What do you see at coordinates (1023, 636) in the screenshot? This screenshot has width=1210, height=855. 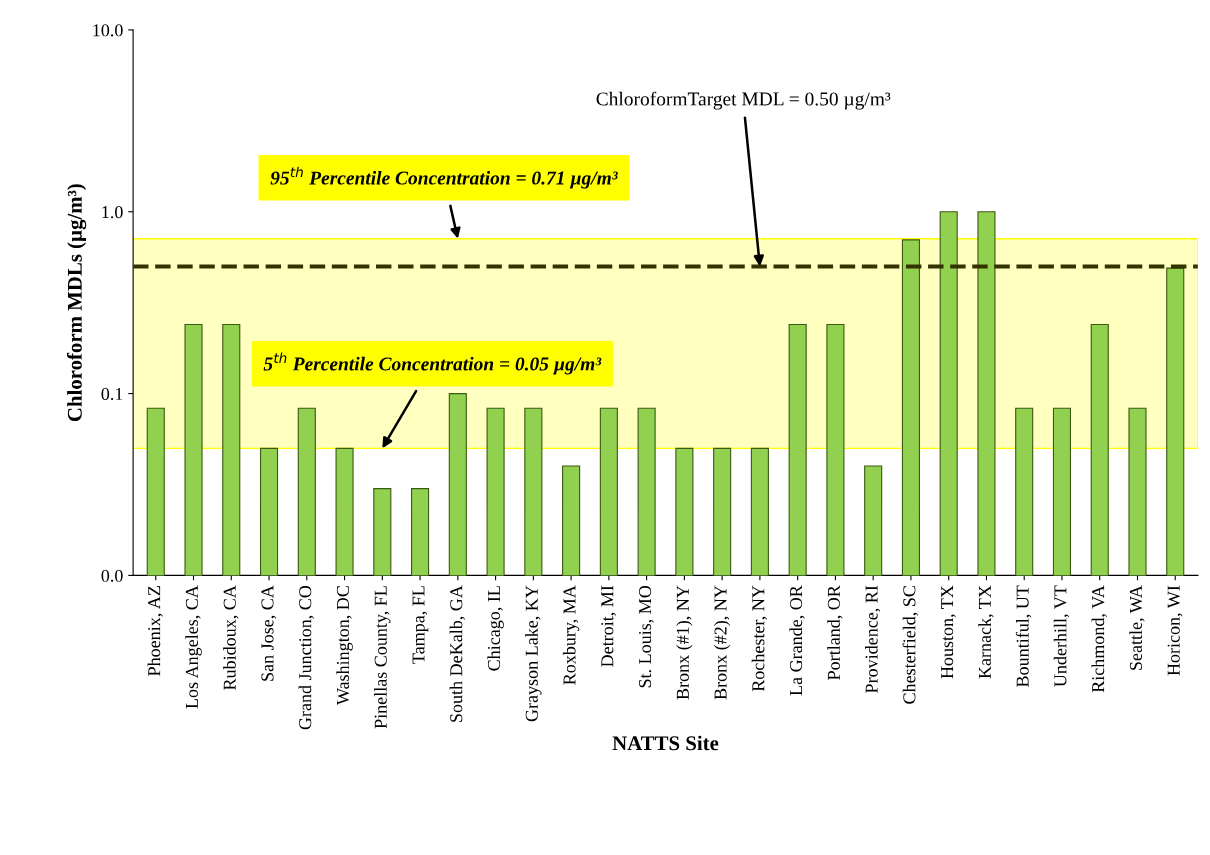 I see `x-tick-label: Bountiful, UT` at bounding box center [1023, 636].